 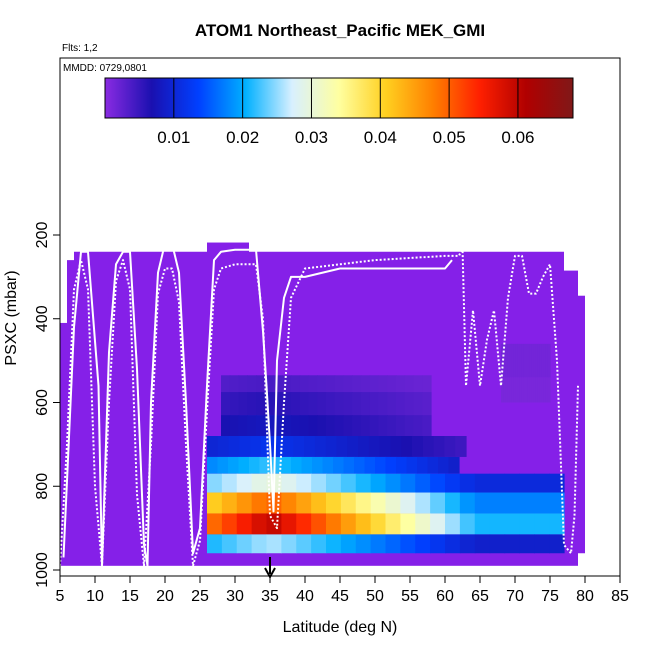 I want to click on x-tick-label: 85, so click(x=620, y=596).